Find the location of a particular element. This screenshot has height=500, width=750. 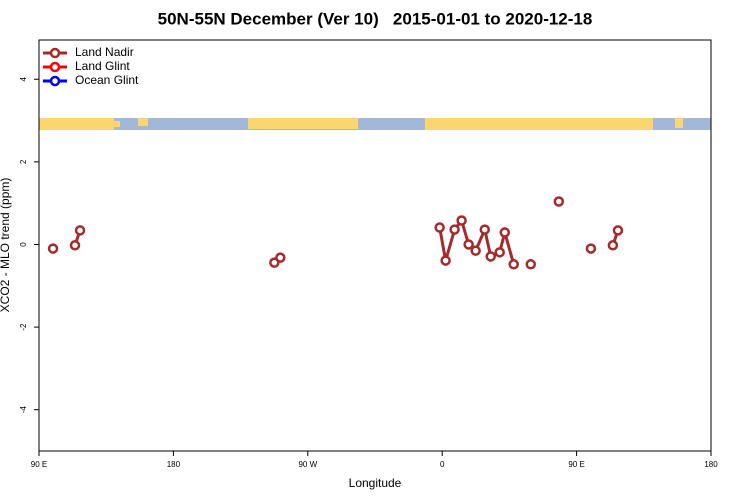

y-tick-label: 0 is located at coordinates (23, 244).